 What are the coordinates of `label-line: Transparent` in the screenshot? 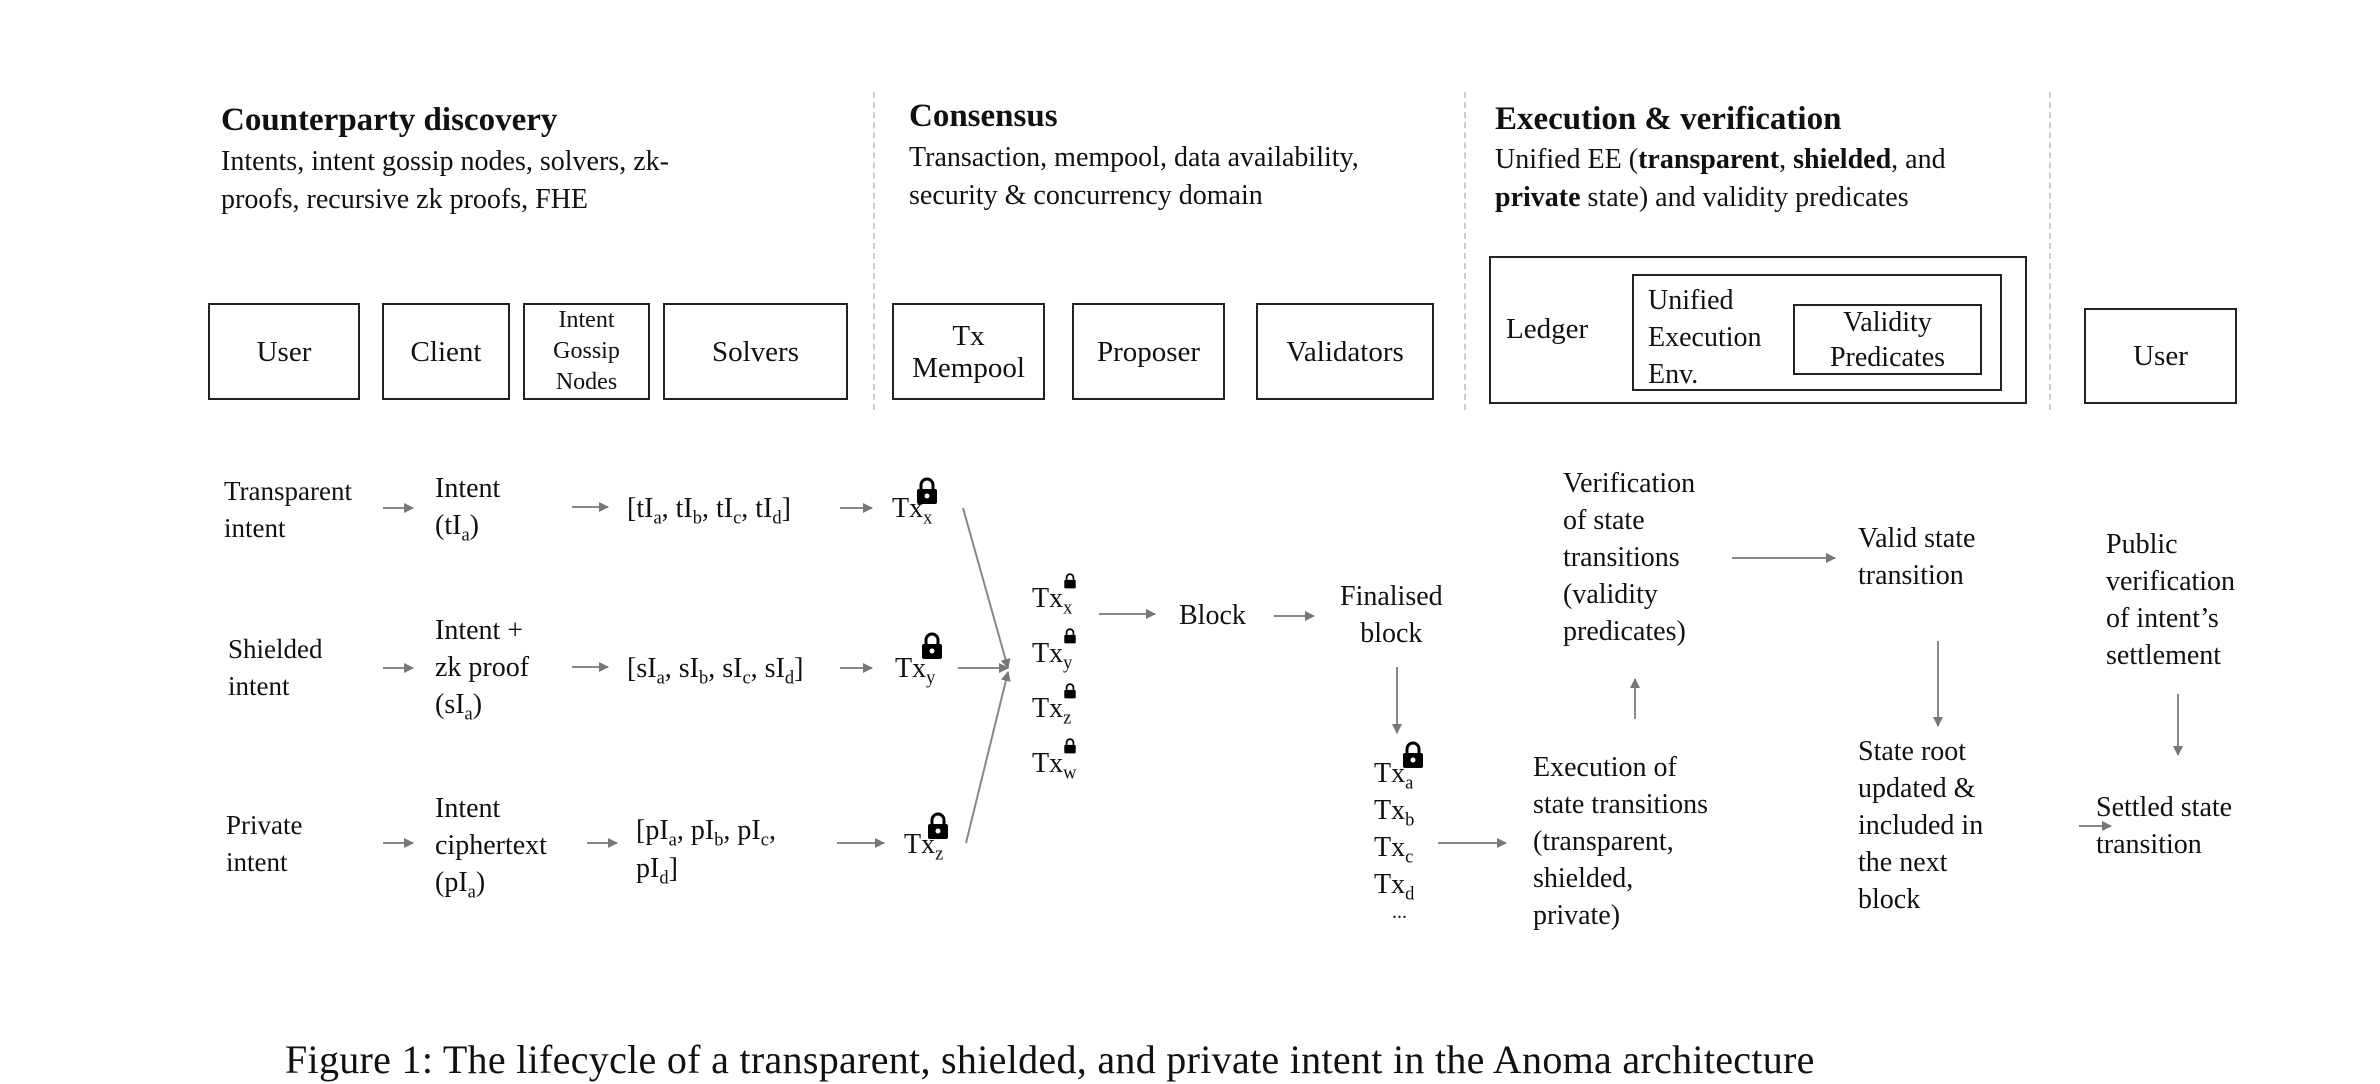 It's located at (288, 491).